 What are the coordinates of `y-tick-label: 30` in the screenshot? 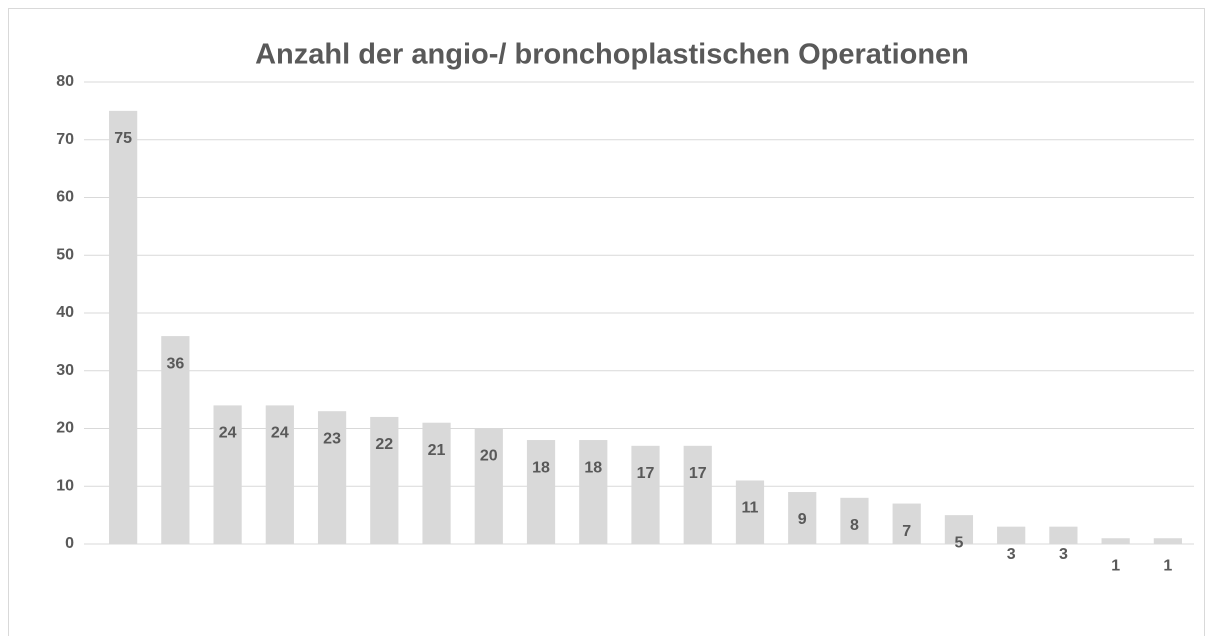 It's located at (65, 370).